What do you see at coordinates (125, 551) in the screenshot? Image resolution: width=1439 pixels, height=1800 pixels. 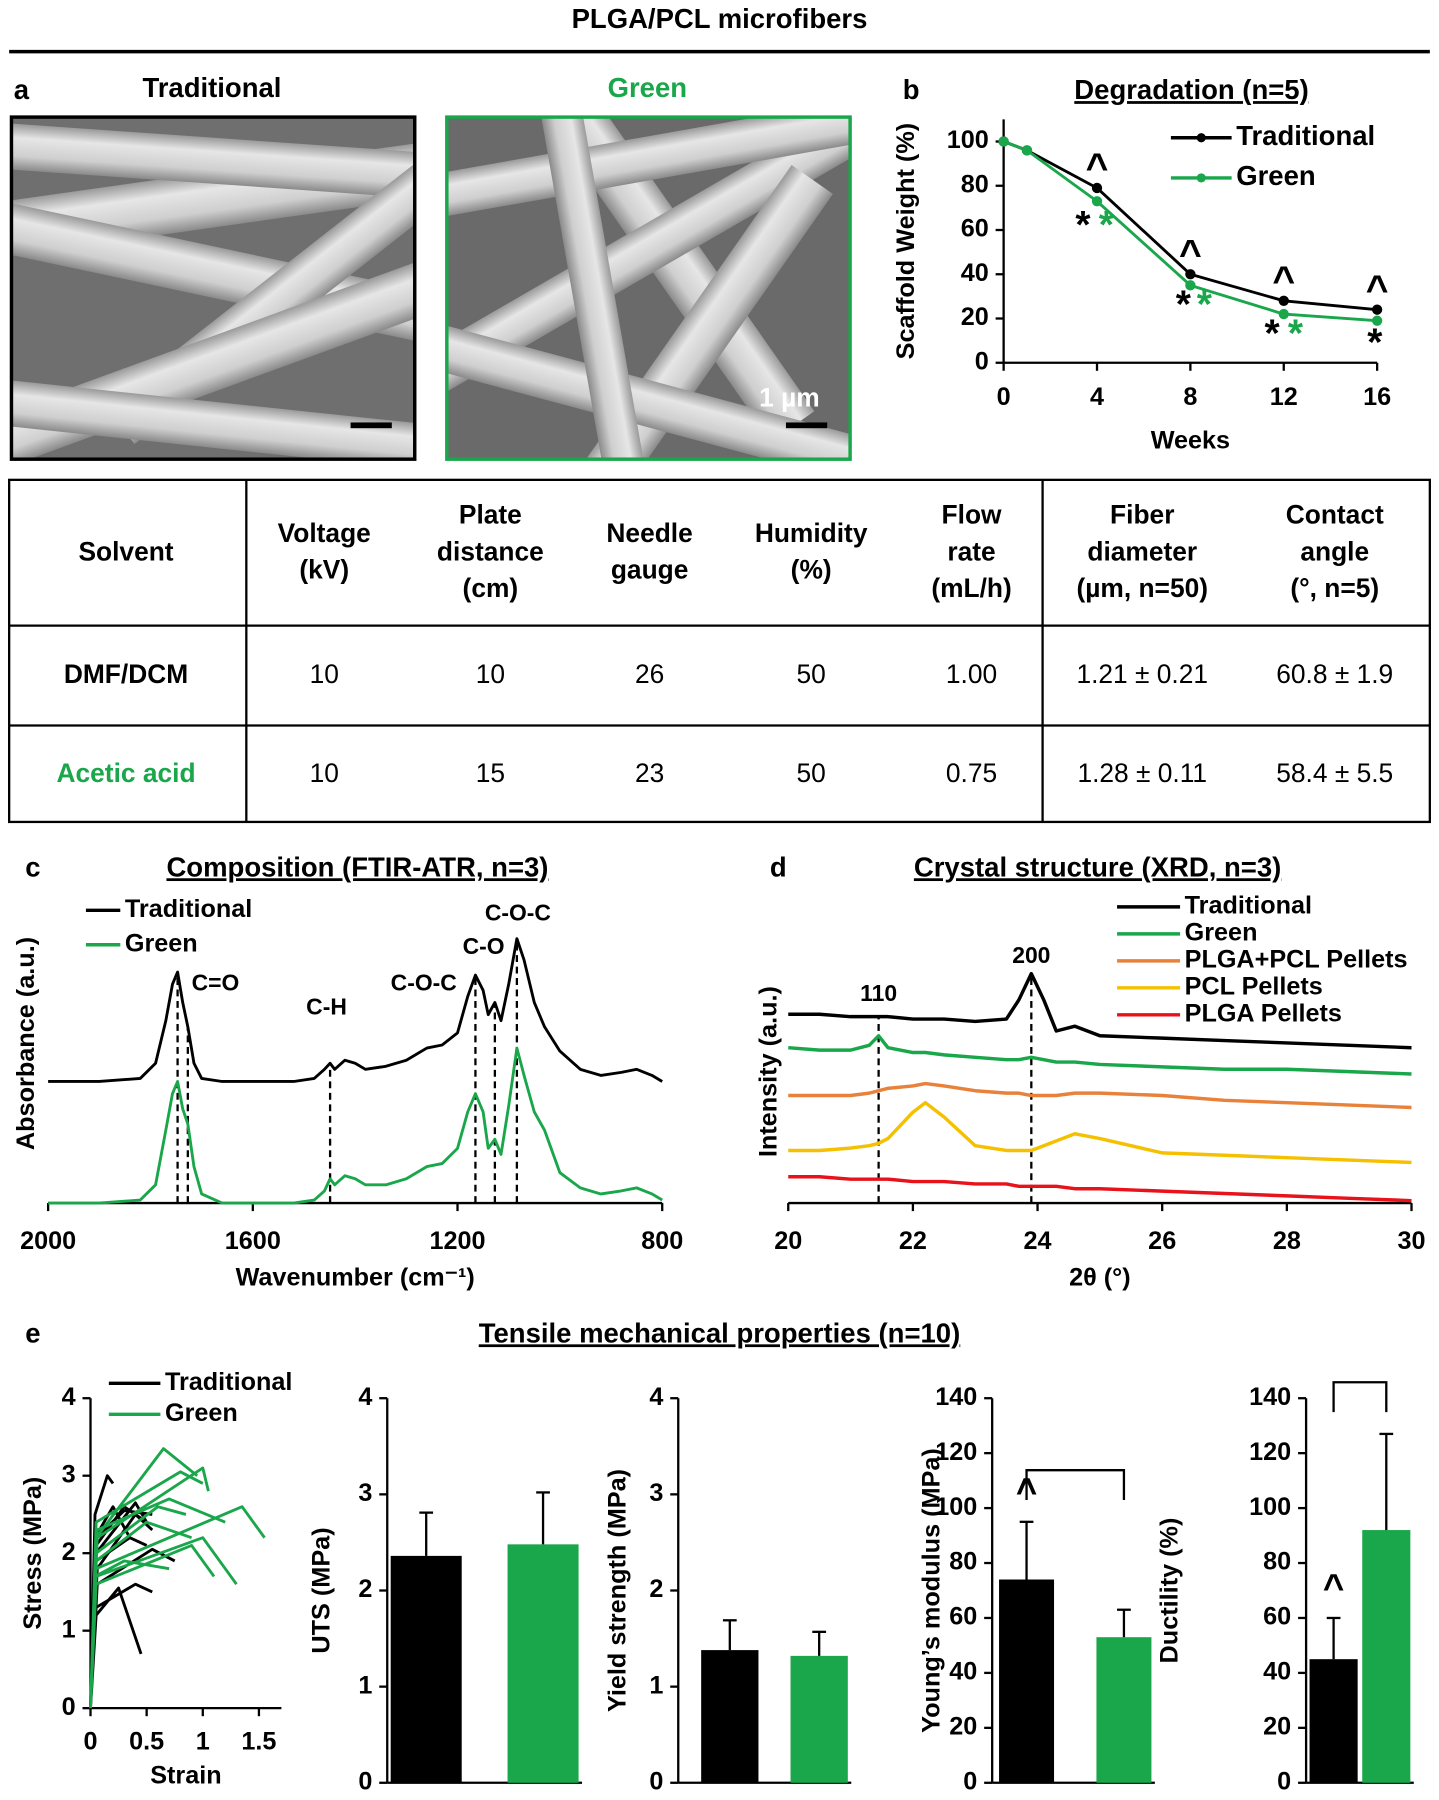 I see `table-header: Solvent` at bounding box center [125, 551].